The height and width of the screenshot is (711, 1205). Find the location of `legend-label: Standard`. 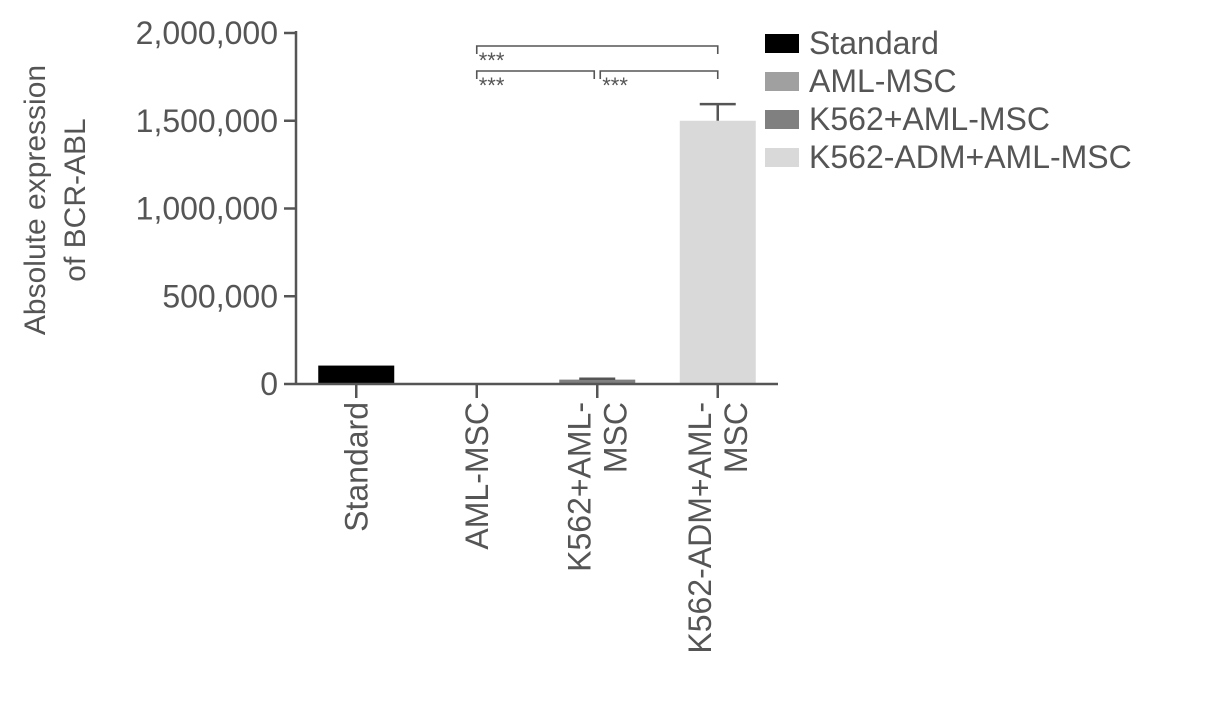

legend-label: Standard is located at coordinates (874, 43).